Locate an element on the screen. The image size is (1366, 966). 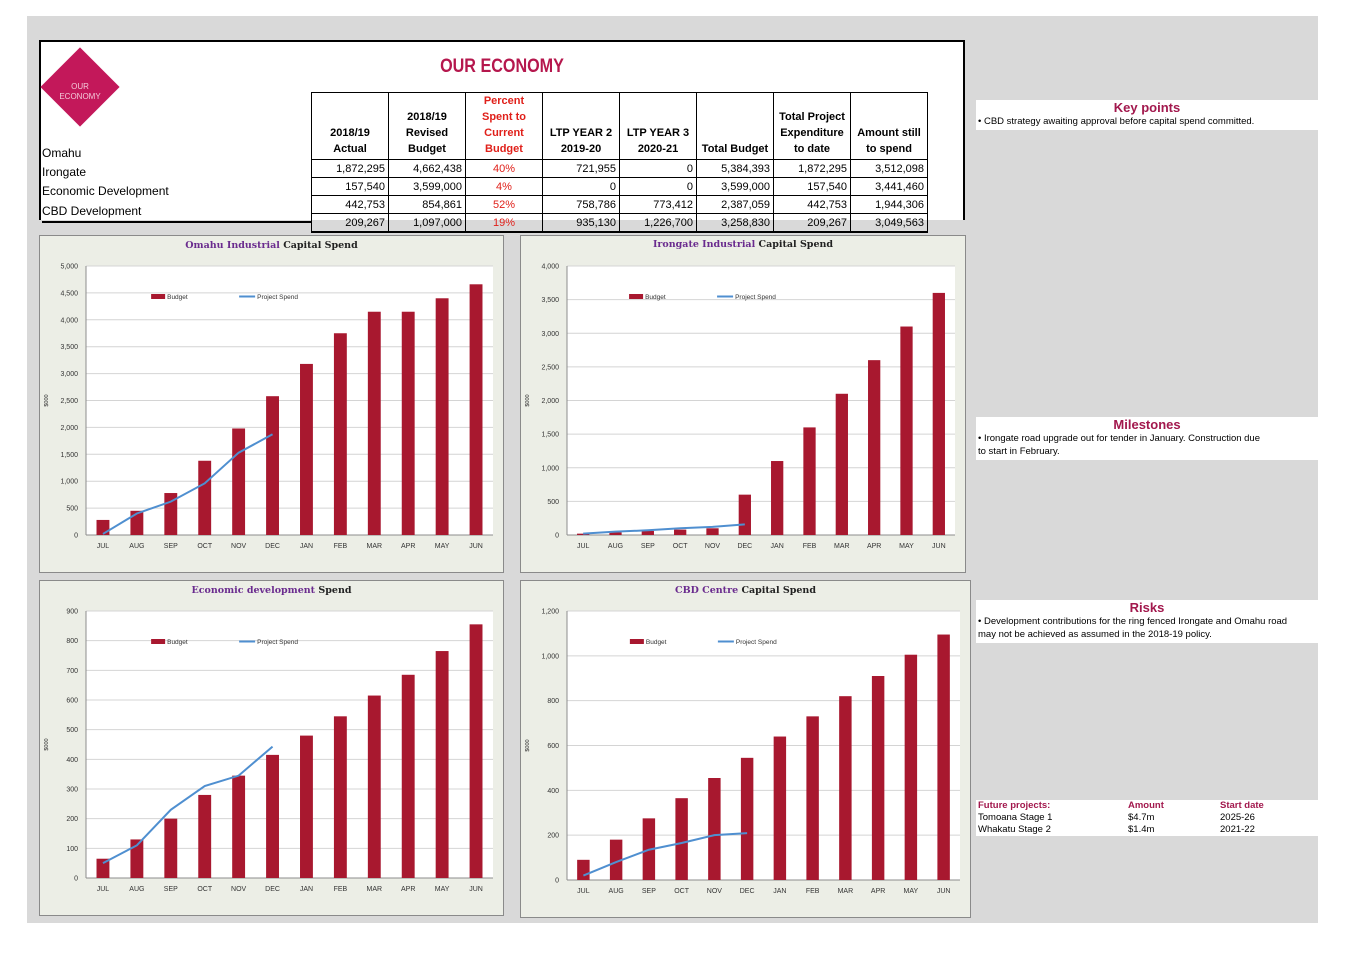
x-tick-label: JUL is located at coordinates (103, 546).